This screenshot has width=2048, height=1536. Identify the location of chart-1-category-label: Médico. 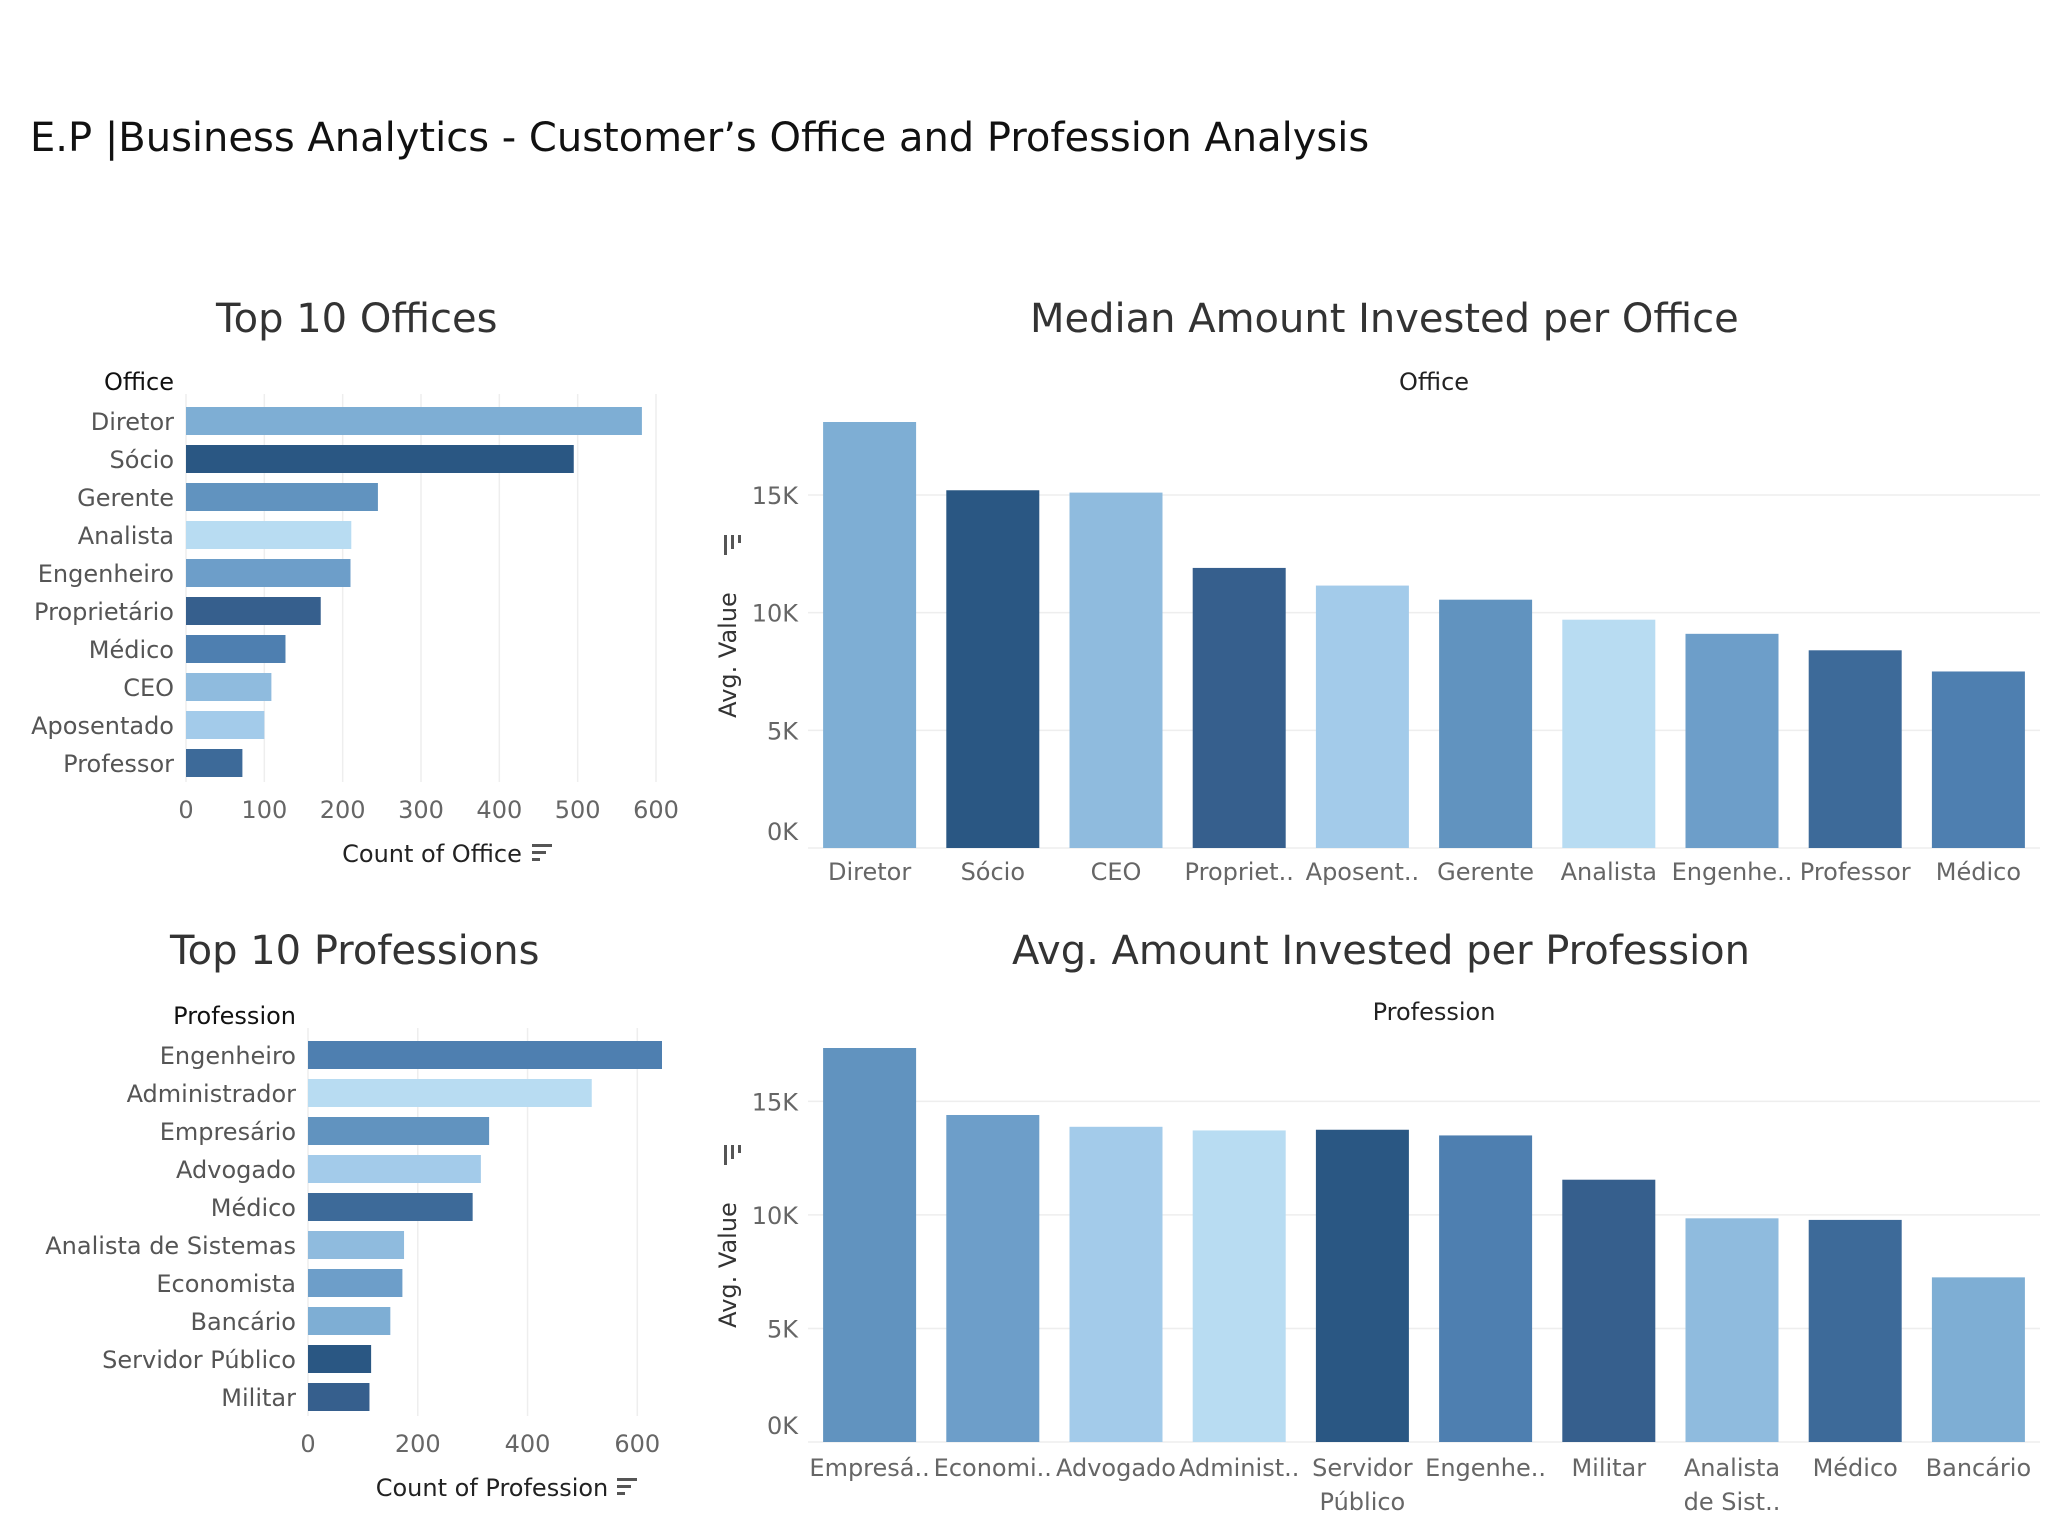
(1978, 872).